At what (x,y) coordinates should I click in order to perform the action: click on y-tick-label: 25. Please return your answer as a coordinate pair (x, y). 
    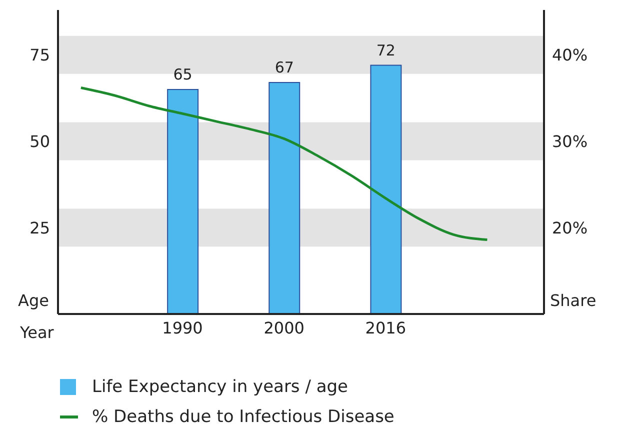
    Looking at the image, I should click on (40, 228).